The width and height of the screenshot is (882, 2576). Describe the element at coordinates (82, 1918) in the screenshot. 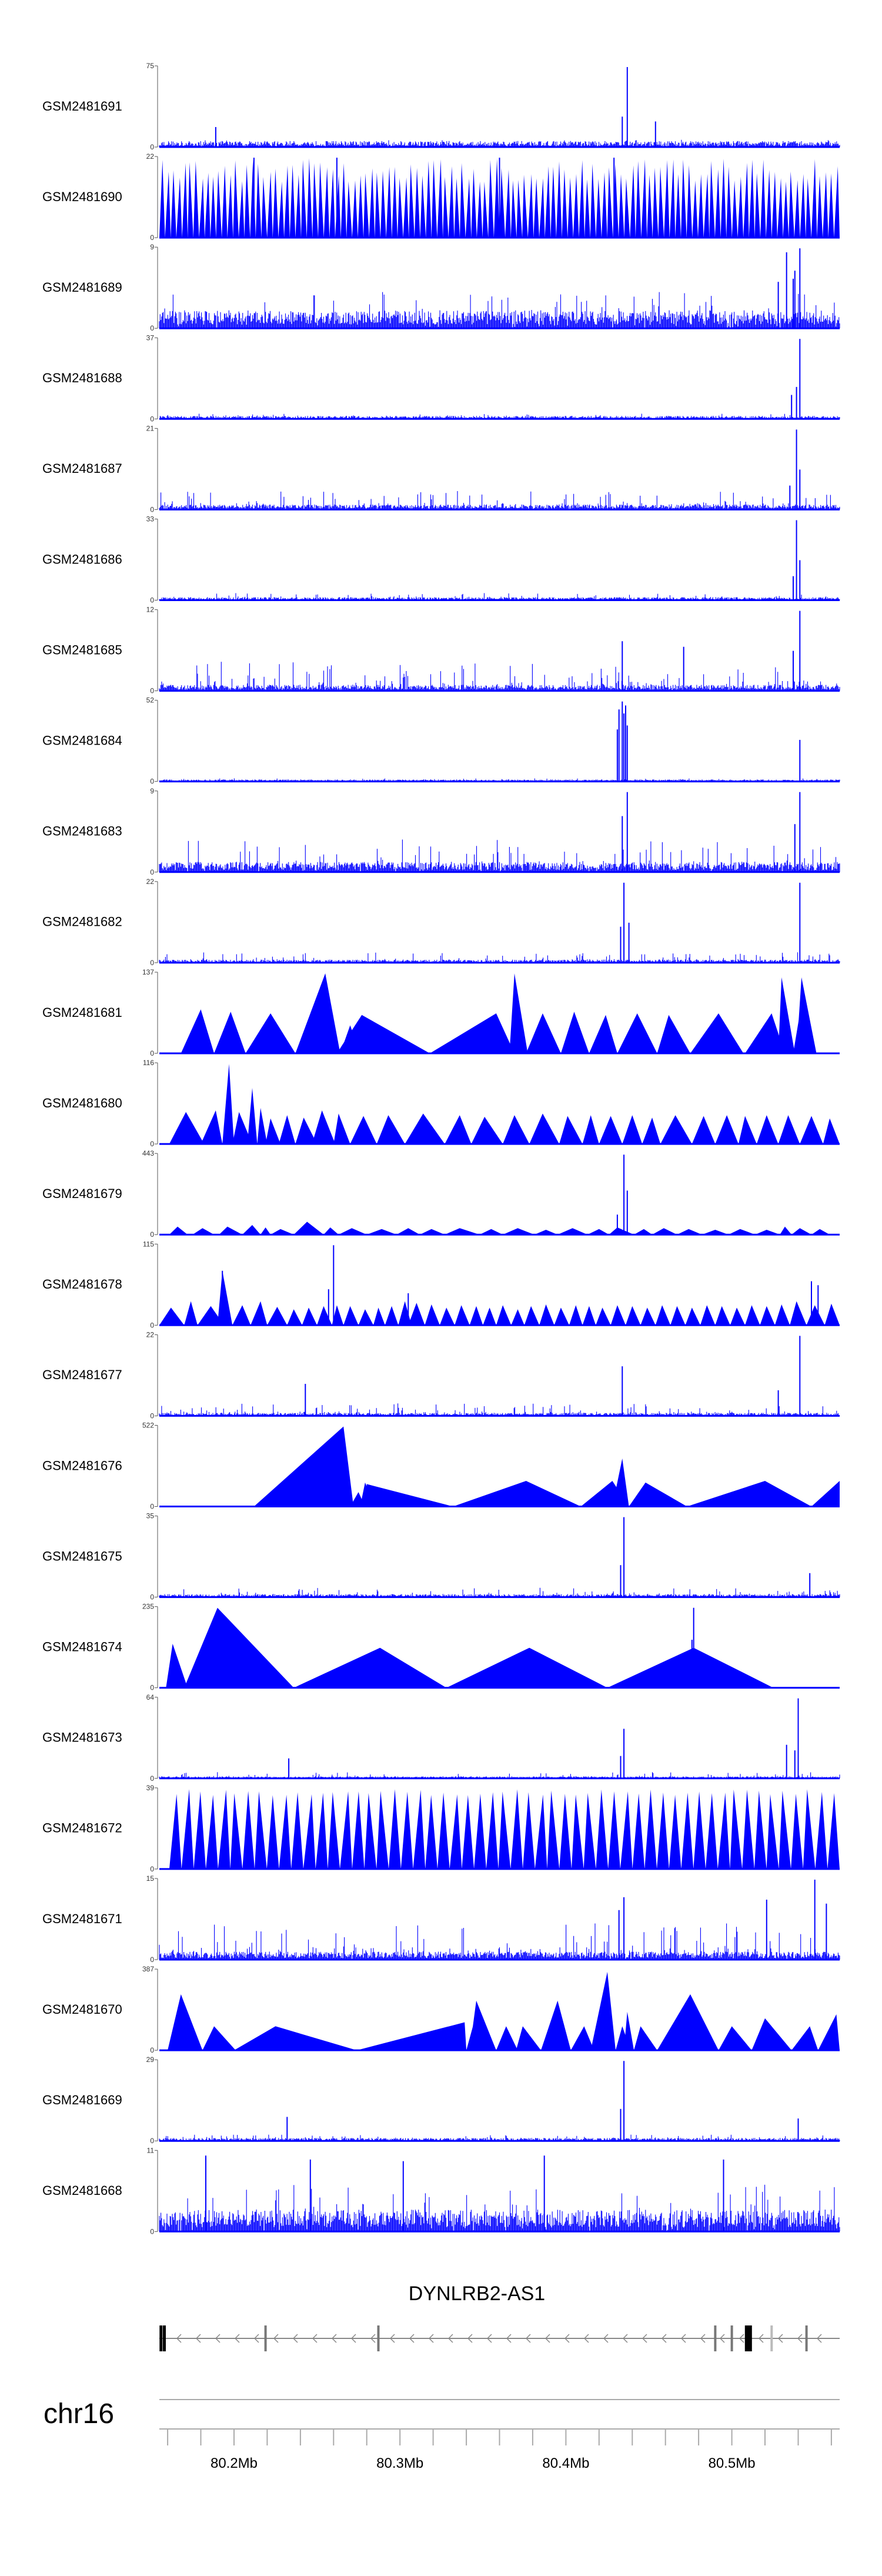

I see `track-label: GSM2481671` at that location.